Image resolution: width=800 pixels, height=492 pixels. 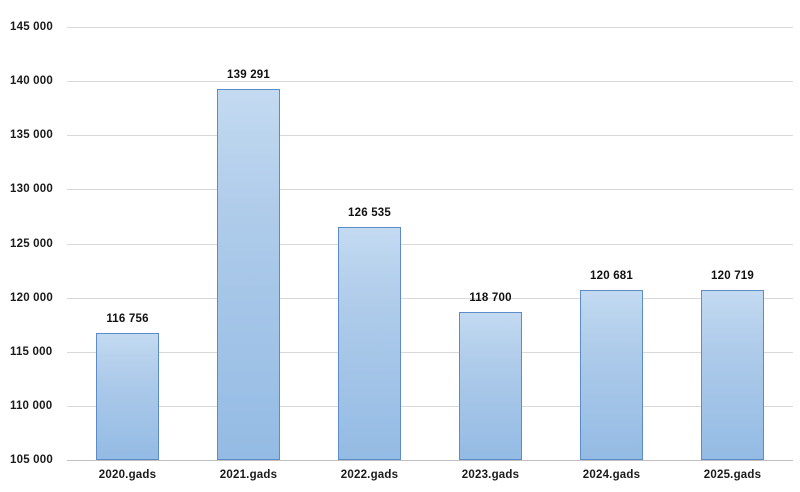 I want to click on x-axis-tick-label: 2020.gads, so click(x=127, y=475).